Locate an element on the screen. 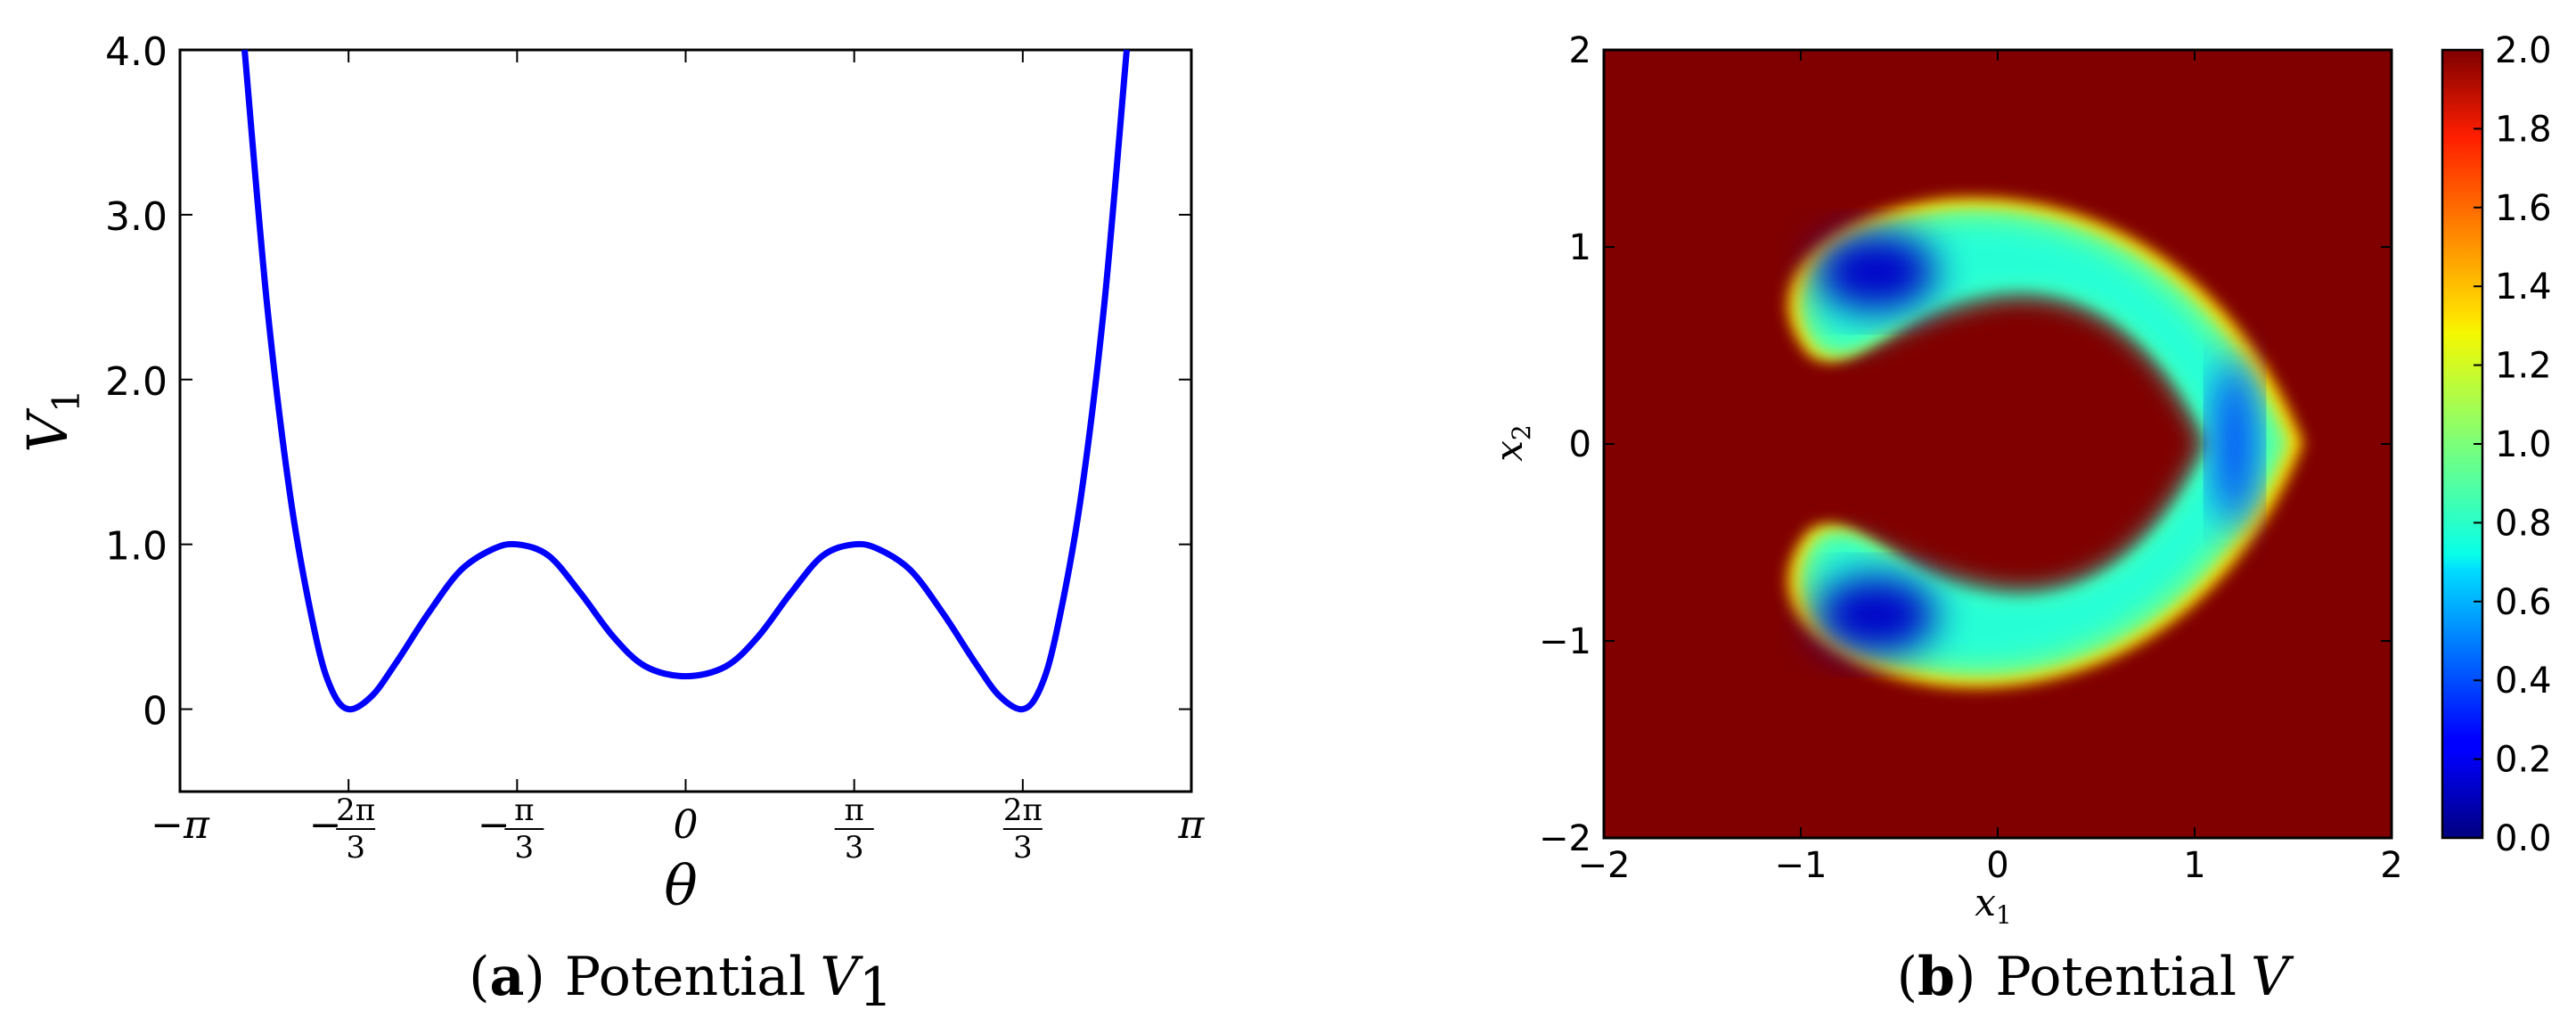 This screenshot has width=2576, height=1018. plot-b-x-tick-labels: −2 −1 0 1 2 is located at coordinates (1990, 865).